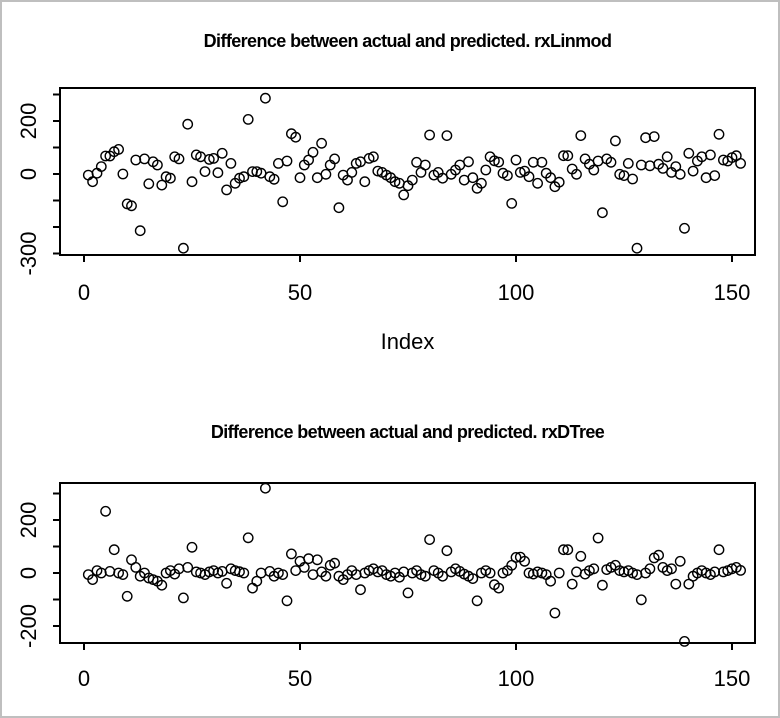  What do you see at coordinates (28, 253) in the screenshot?
I see `y-axis-tick-label: -300` at bounding box center [28, 253].